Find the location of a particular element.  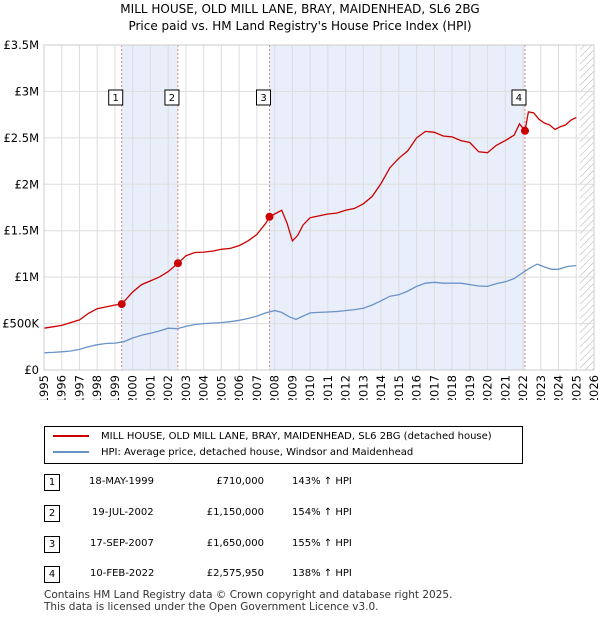

y-tick-label: £2.5M is located at coordinates (21, 138).